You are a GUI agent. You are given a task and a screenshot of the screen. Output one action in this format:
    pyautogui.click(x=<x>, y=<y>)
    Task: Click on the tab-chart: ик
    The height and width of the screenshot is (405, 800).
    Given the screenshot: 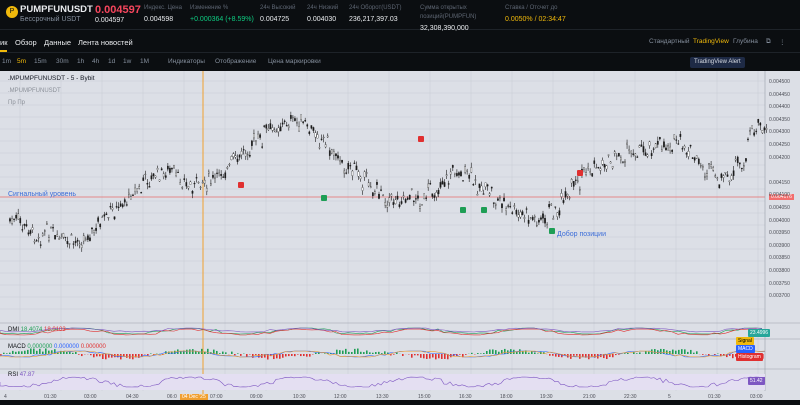 What is the action you would take?
    pyautogui.click(x=3, y=45)
    